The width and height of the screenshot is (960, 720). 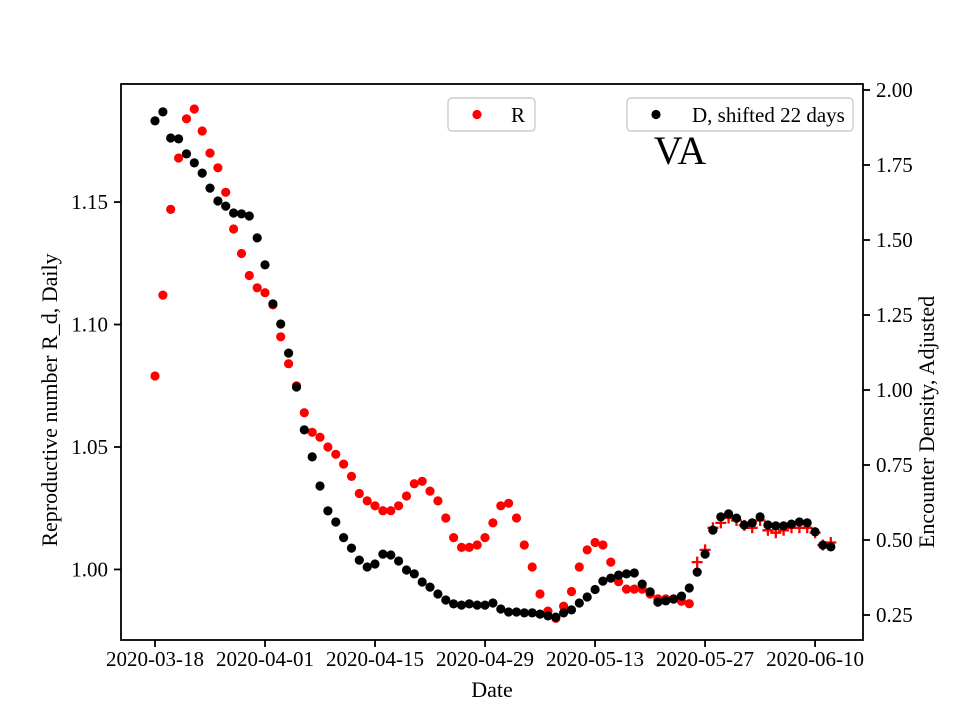 What do you see at coordinates (894, 390) in the screenshot?
I see `right-y-tick-label: 1.00` at bounding box center [894, 390].